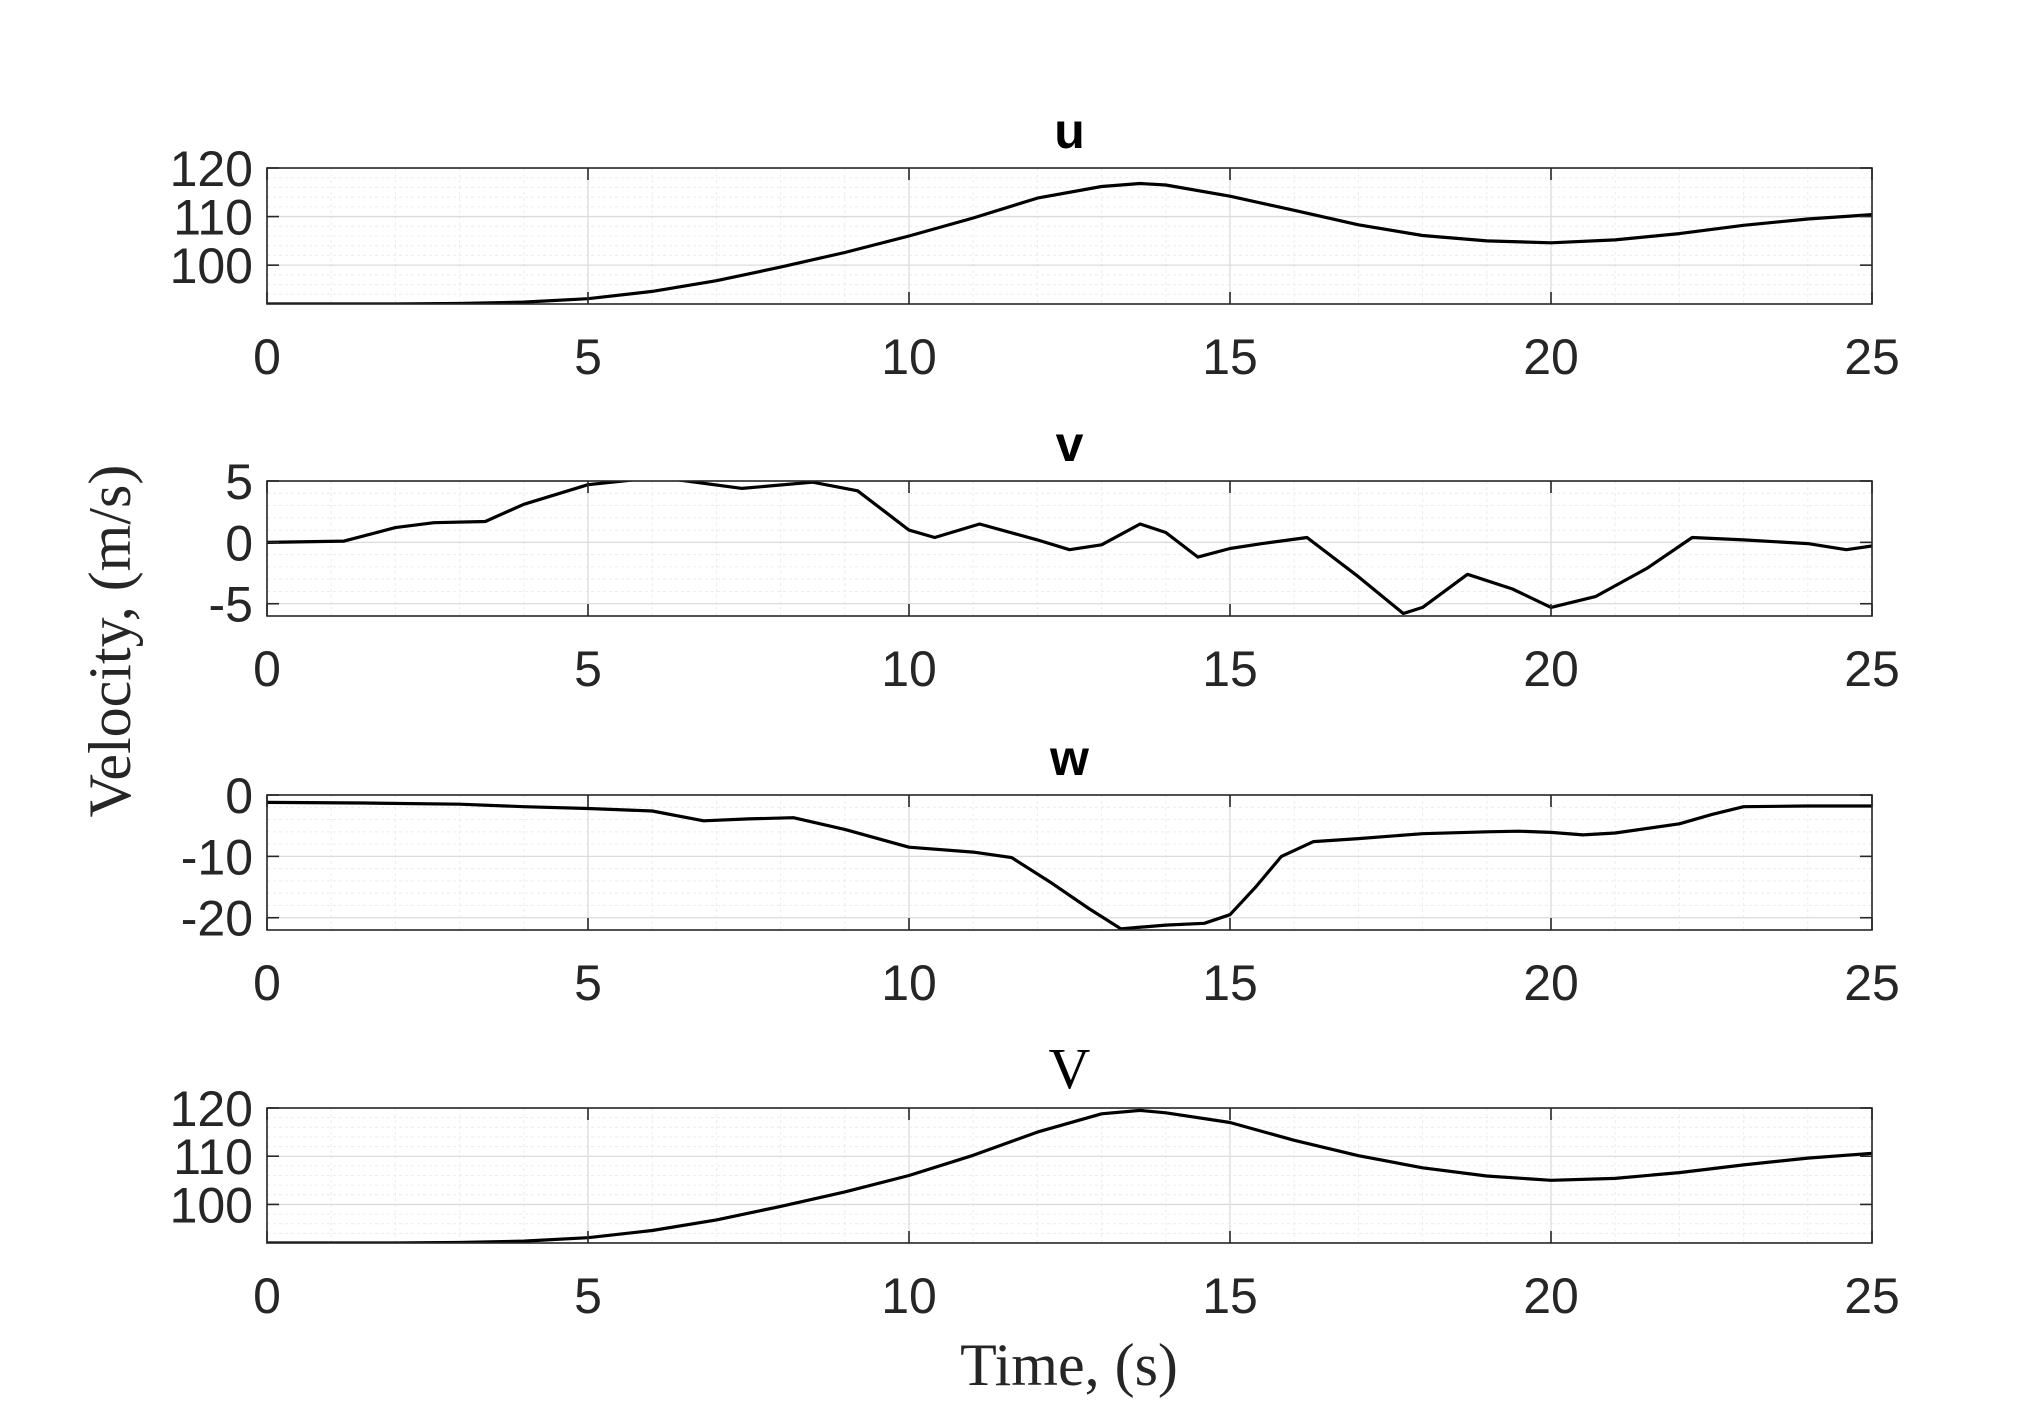  Describe the element at coordinates (217, 857) in the screenshot. I see `y-tick-label: -10` at that location.